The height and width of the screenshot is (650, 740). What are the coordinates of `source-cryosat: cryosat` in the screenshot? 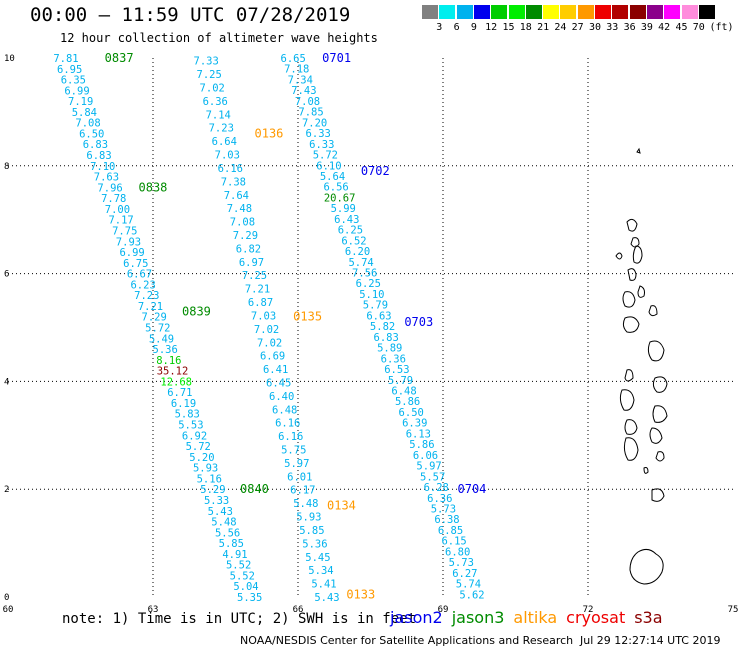 It's located at (596, 617).